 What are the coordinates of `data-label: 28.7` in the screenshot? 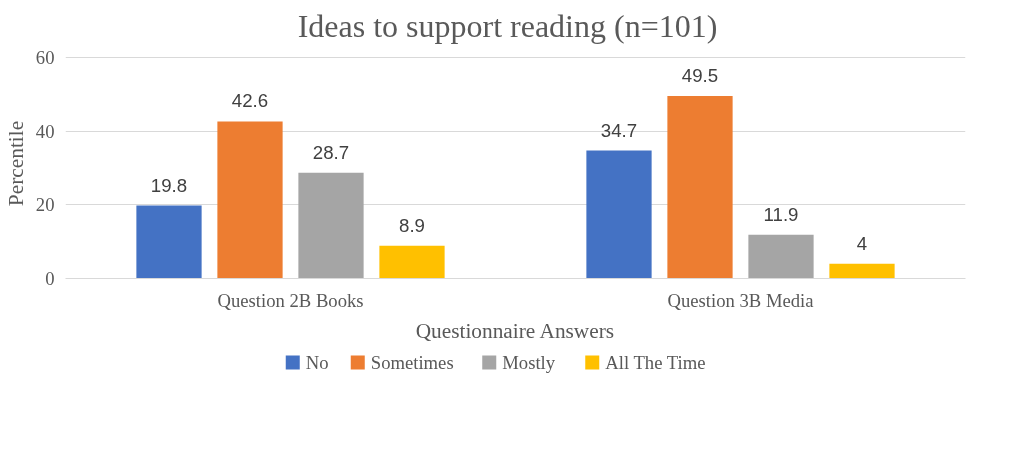 It's located at (331, 152).